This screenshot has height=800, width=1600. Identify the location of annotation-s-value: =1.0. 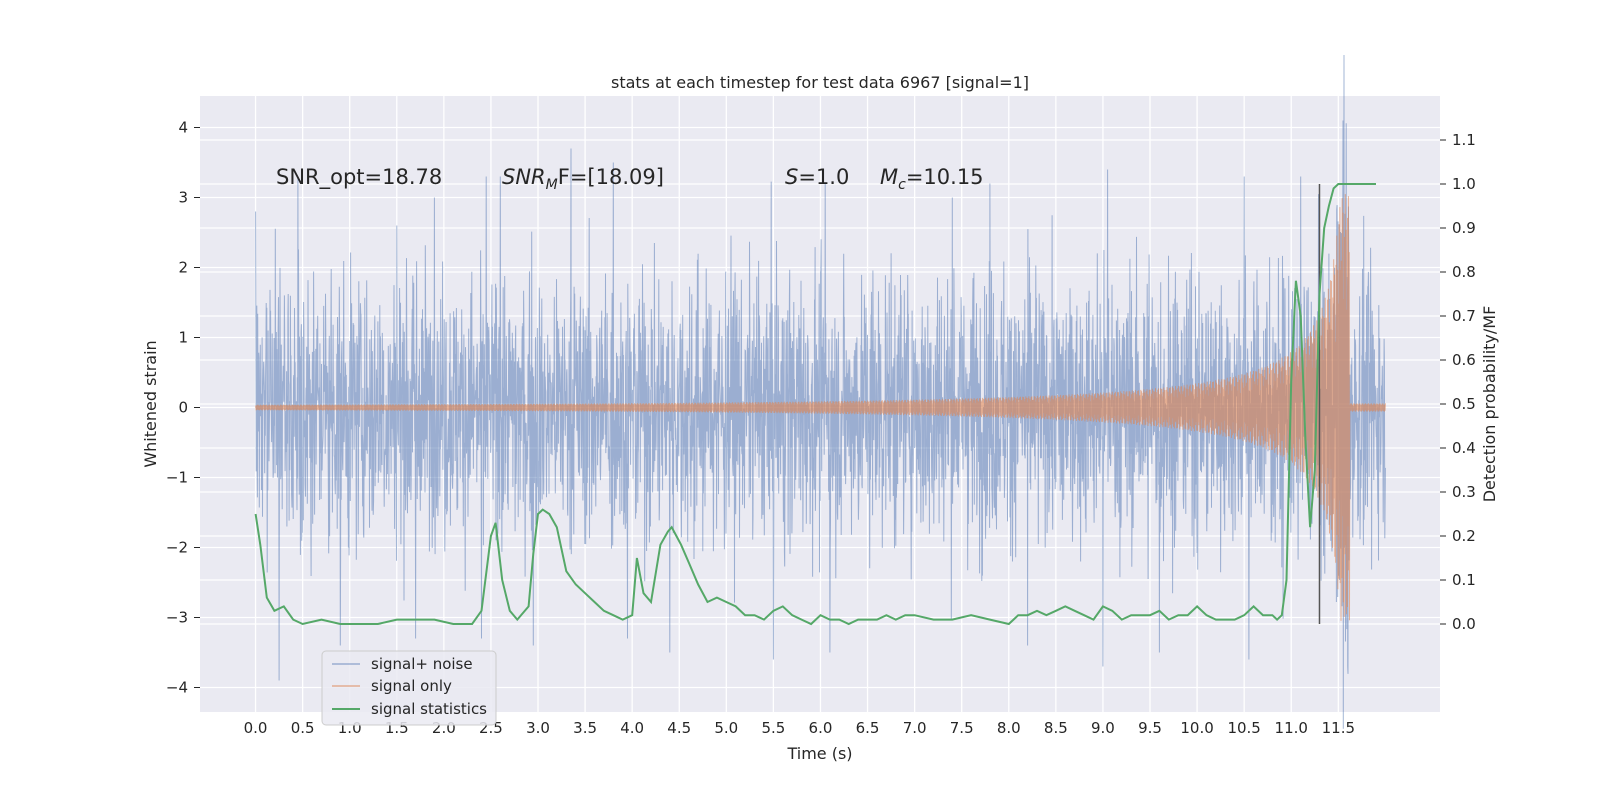
(823, 177).